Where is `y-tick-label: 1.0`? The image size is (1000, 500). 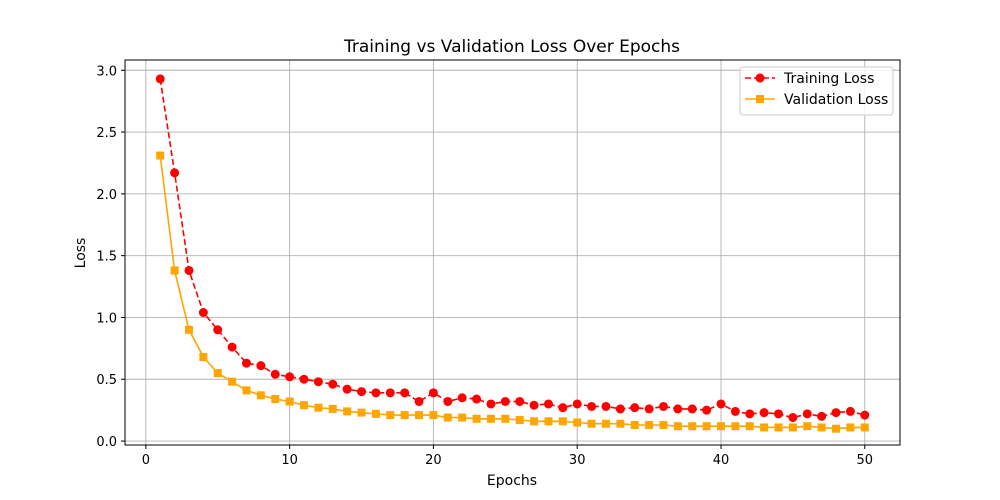 y-tick-label: 1.0 is located at coordinates (106, 318).